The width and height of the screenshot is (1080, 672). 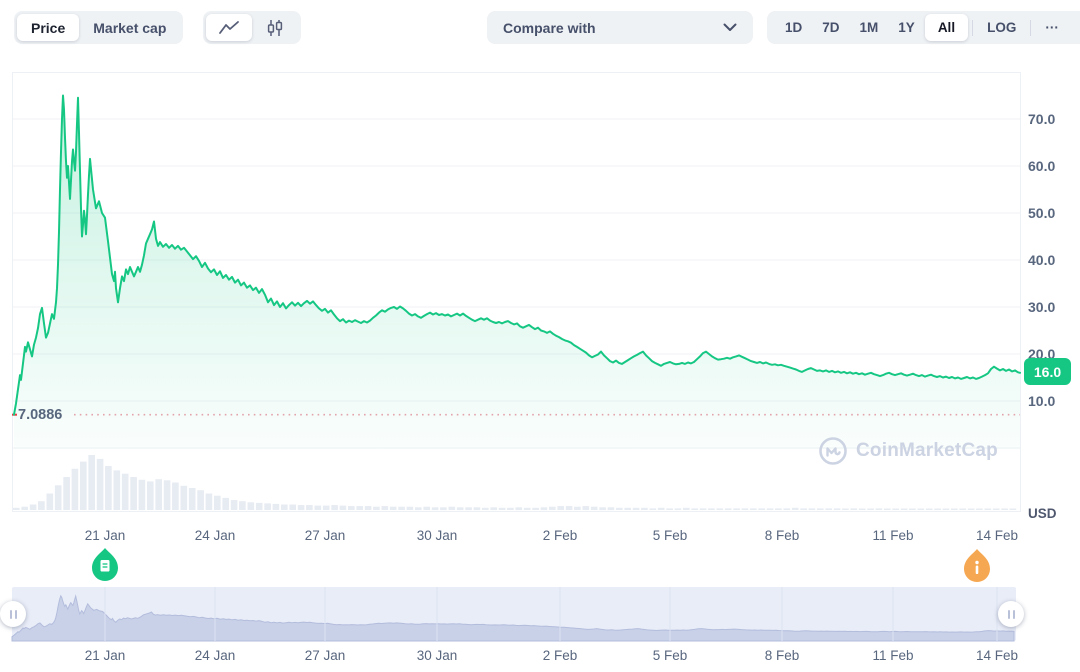 I want to click on news-marker-icon, so click(x=105, y=566).